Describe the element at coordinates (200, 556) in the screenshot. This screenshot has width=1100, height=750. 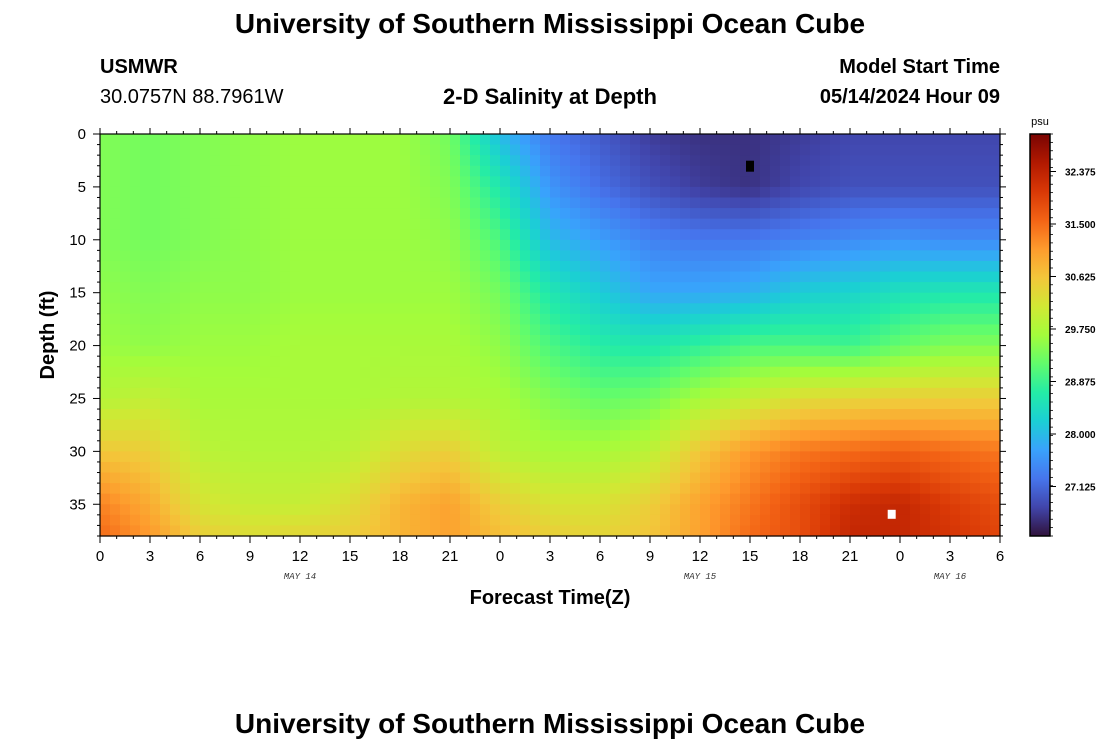
I see `x-tick-label: 6` at that location.